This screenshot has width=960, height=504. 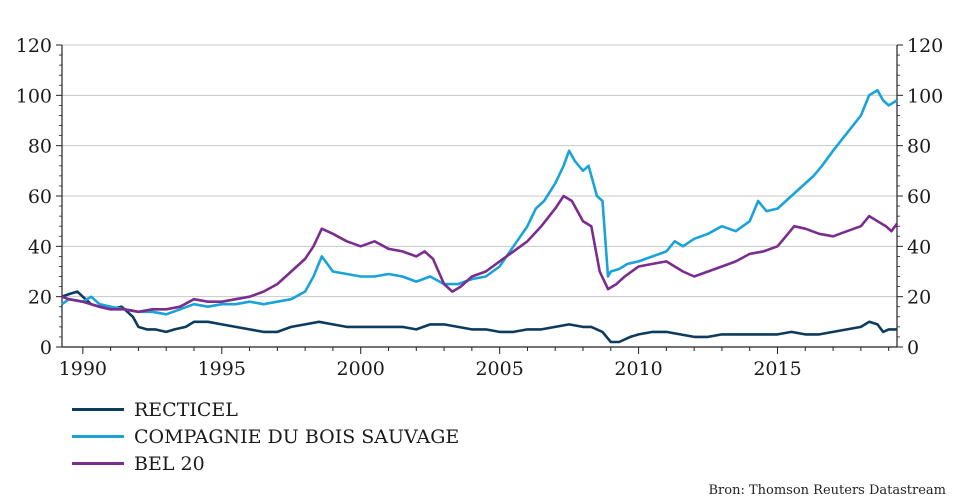 What do you see at coordinates (919, 247) in the screenshot?
I see `y-tick-label-right-40: 40` at bounding box center [919, 247].